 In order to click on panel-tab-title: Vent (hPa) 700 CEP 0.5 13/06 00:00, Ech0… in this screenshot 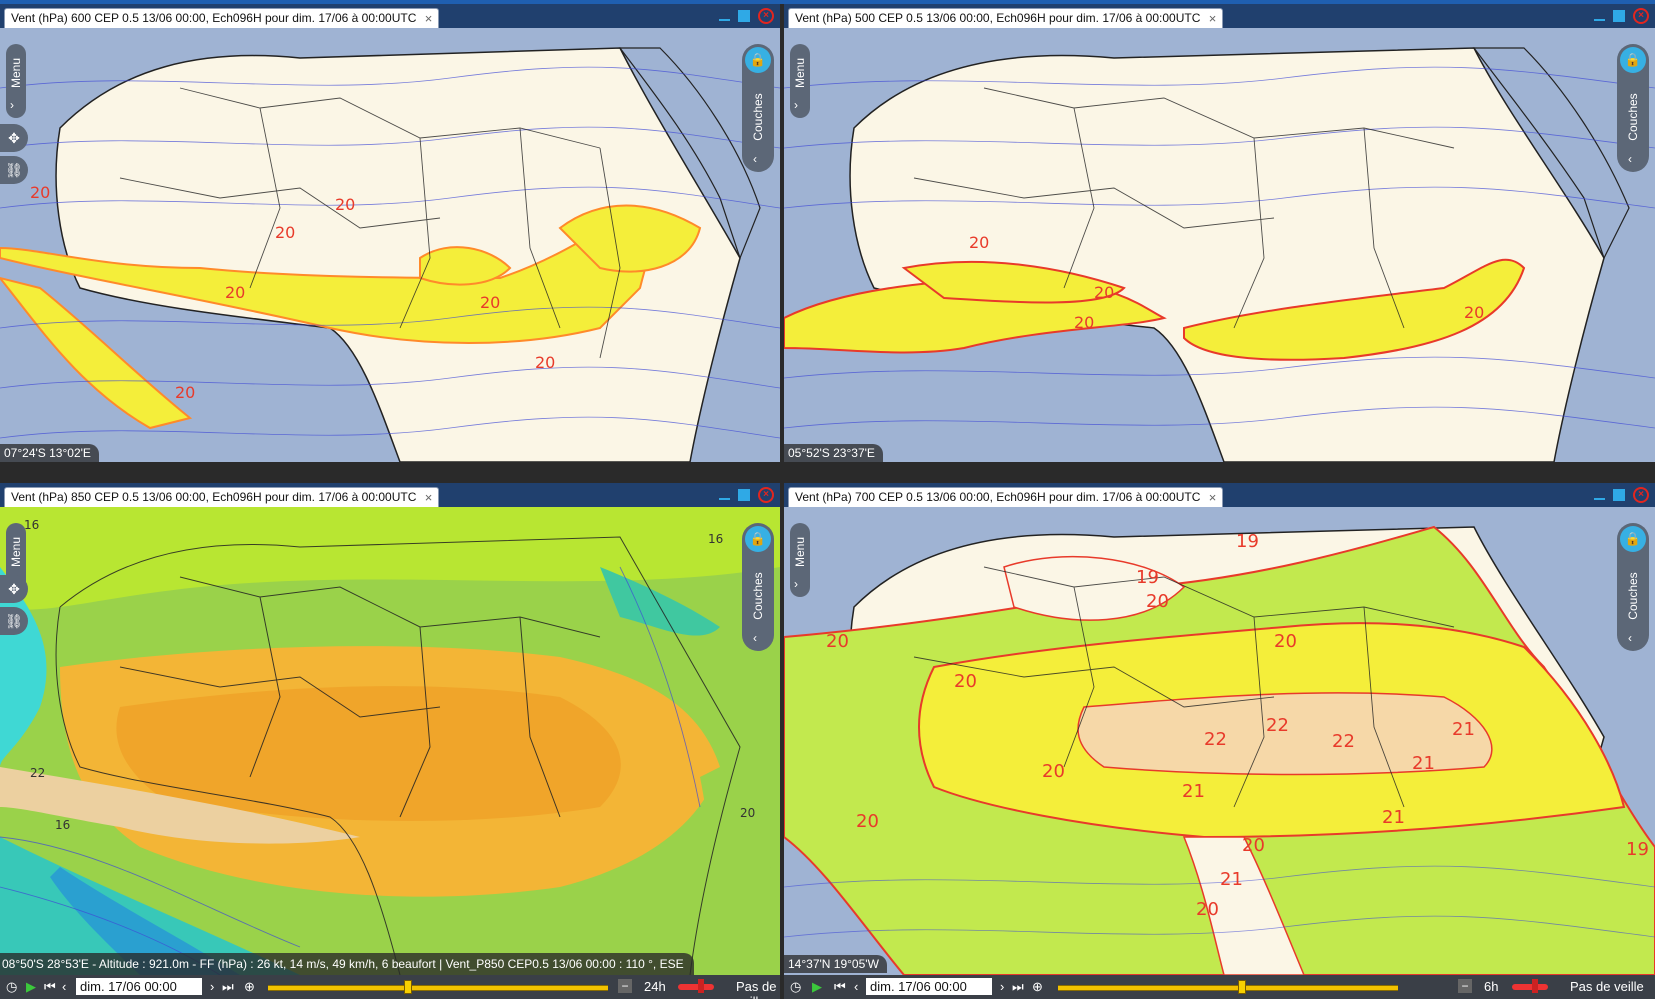, I will do `click(998, 497)`.